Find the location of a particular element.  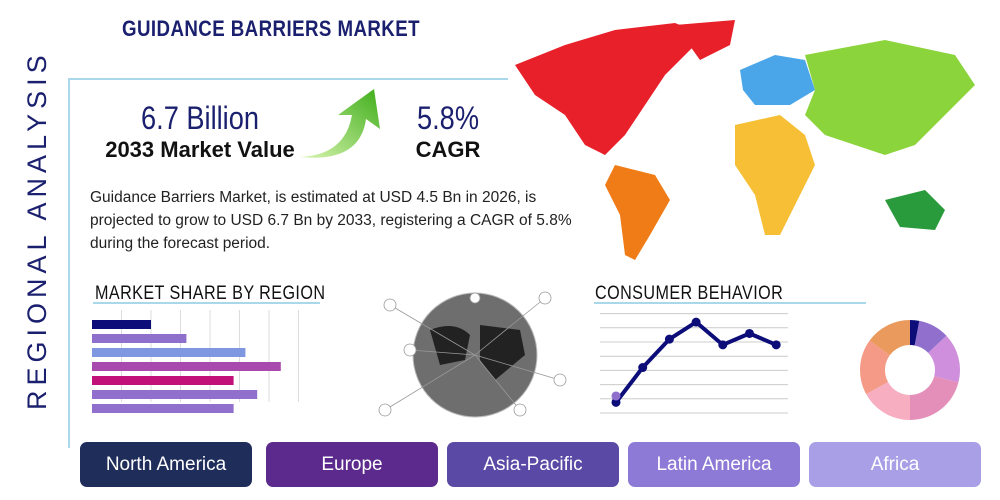

growth-arrow-icon is located at coordinates (340, 123).